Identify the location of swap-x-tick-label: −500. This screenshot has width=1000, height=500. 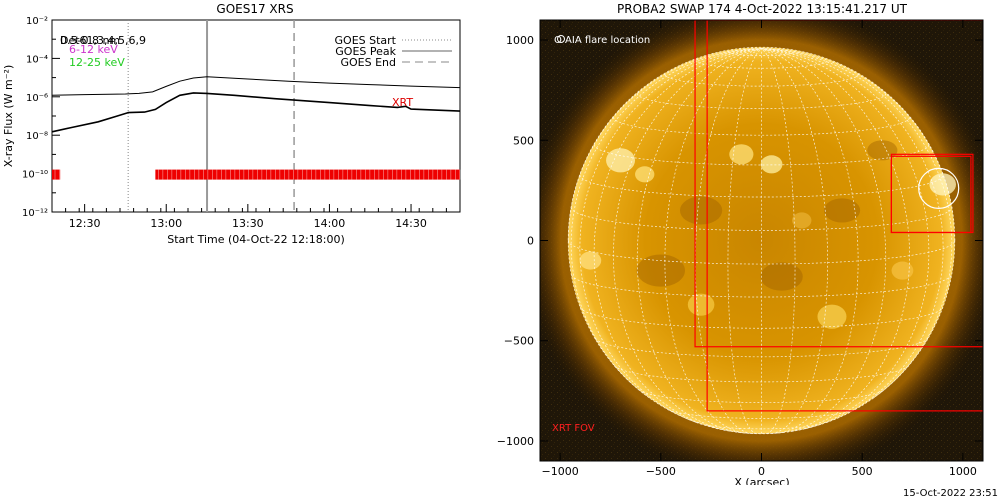
(661, 471).